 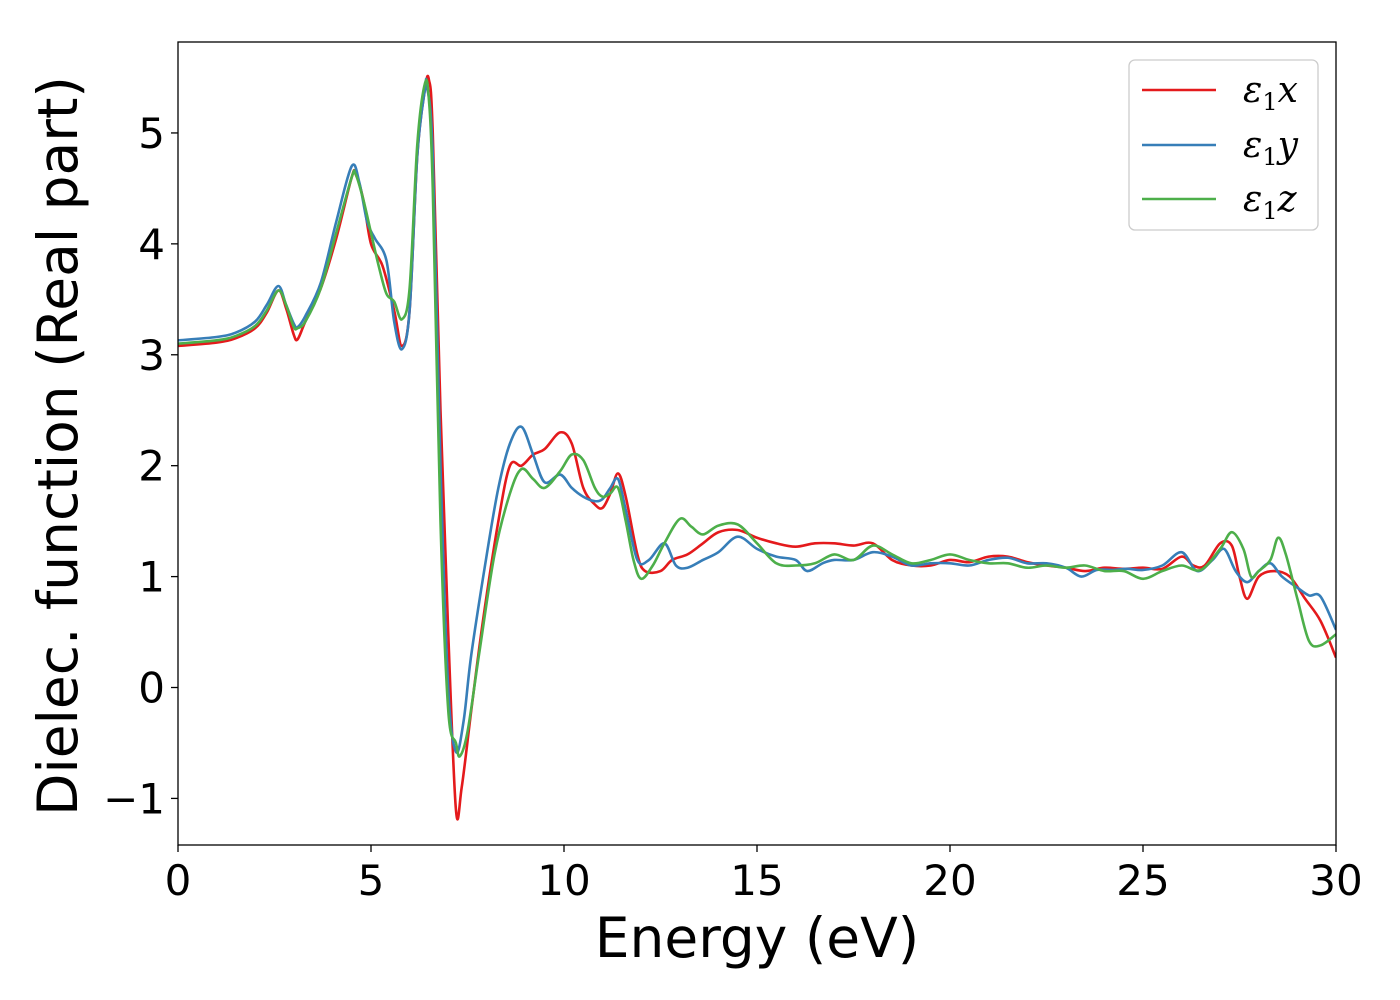 What do you see at coordinates (371, 880) in the screenshot?
I see `x-tick-label: 5` at bounding box center [371, 880].